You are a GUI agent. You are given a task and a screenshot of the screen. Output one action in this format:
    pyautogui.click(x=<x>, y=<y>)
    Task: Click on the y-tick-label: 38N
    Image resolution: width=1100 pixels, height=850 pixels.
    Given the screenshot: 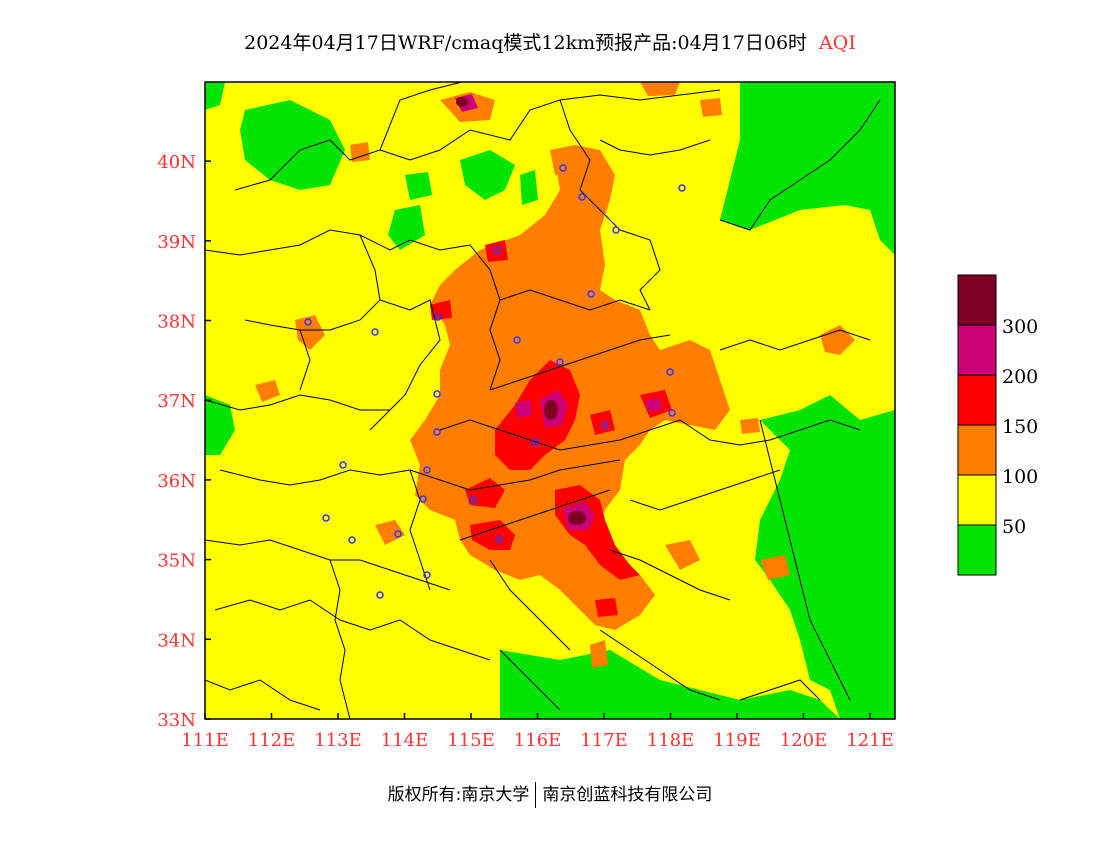 What is the action you would take?
    pyautogui.click(x=176, y=322)
    